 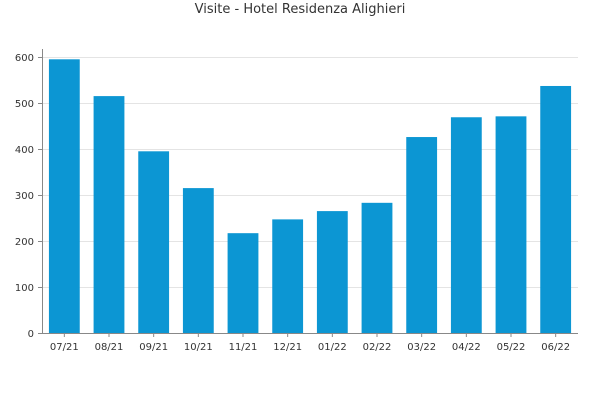 I want to click on x-tick-label: 12/21, so click(x=287, y=347).